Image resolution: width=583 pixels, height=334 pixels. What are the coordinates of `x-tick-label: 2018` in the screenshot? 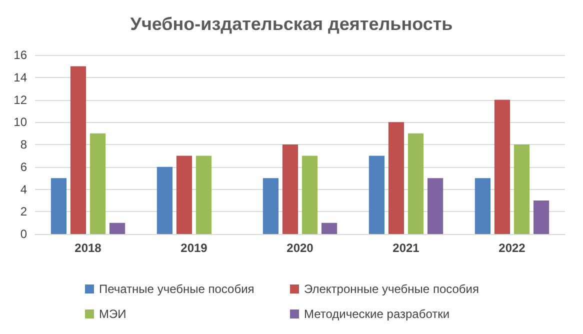 It's located at (88, 248).